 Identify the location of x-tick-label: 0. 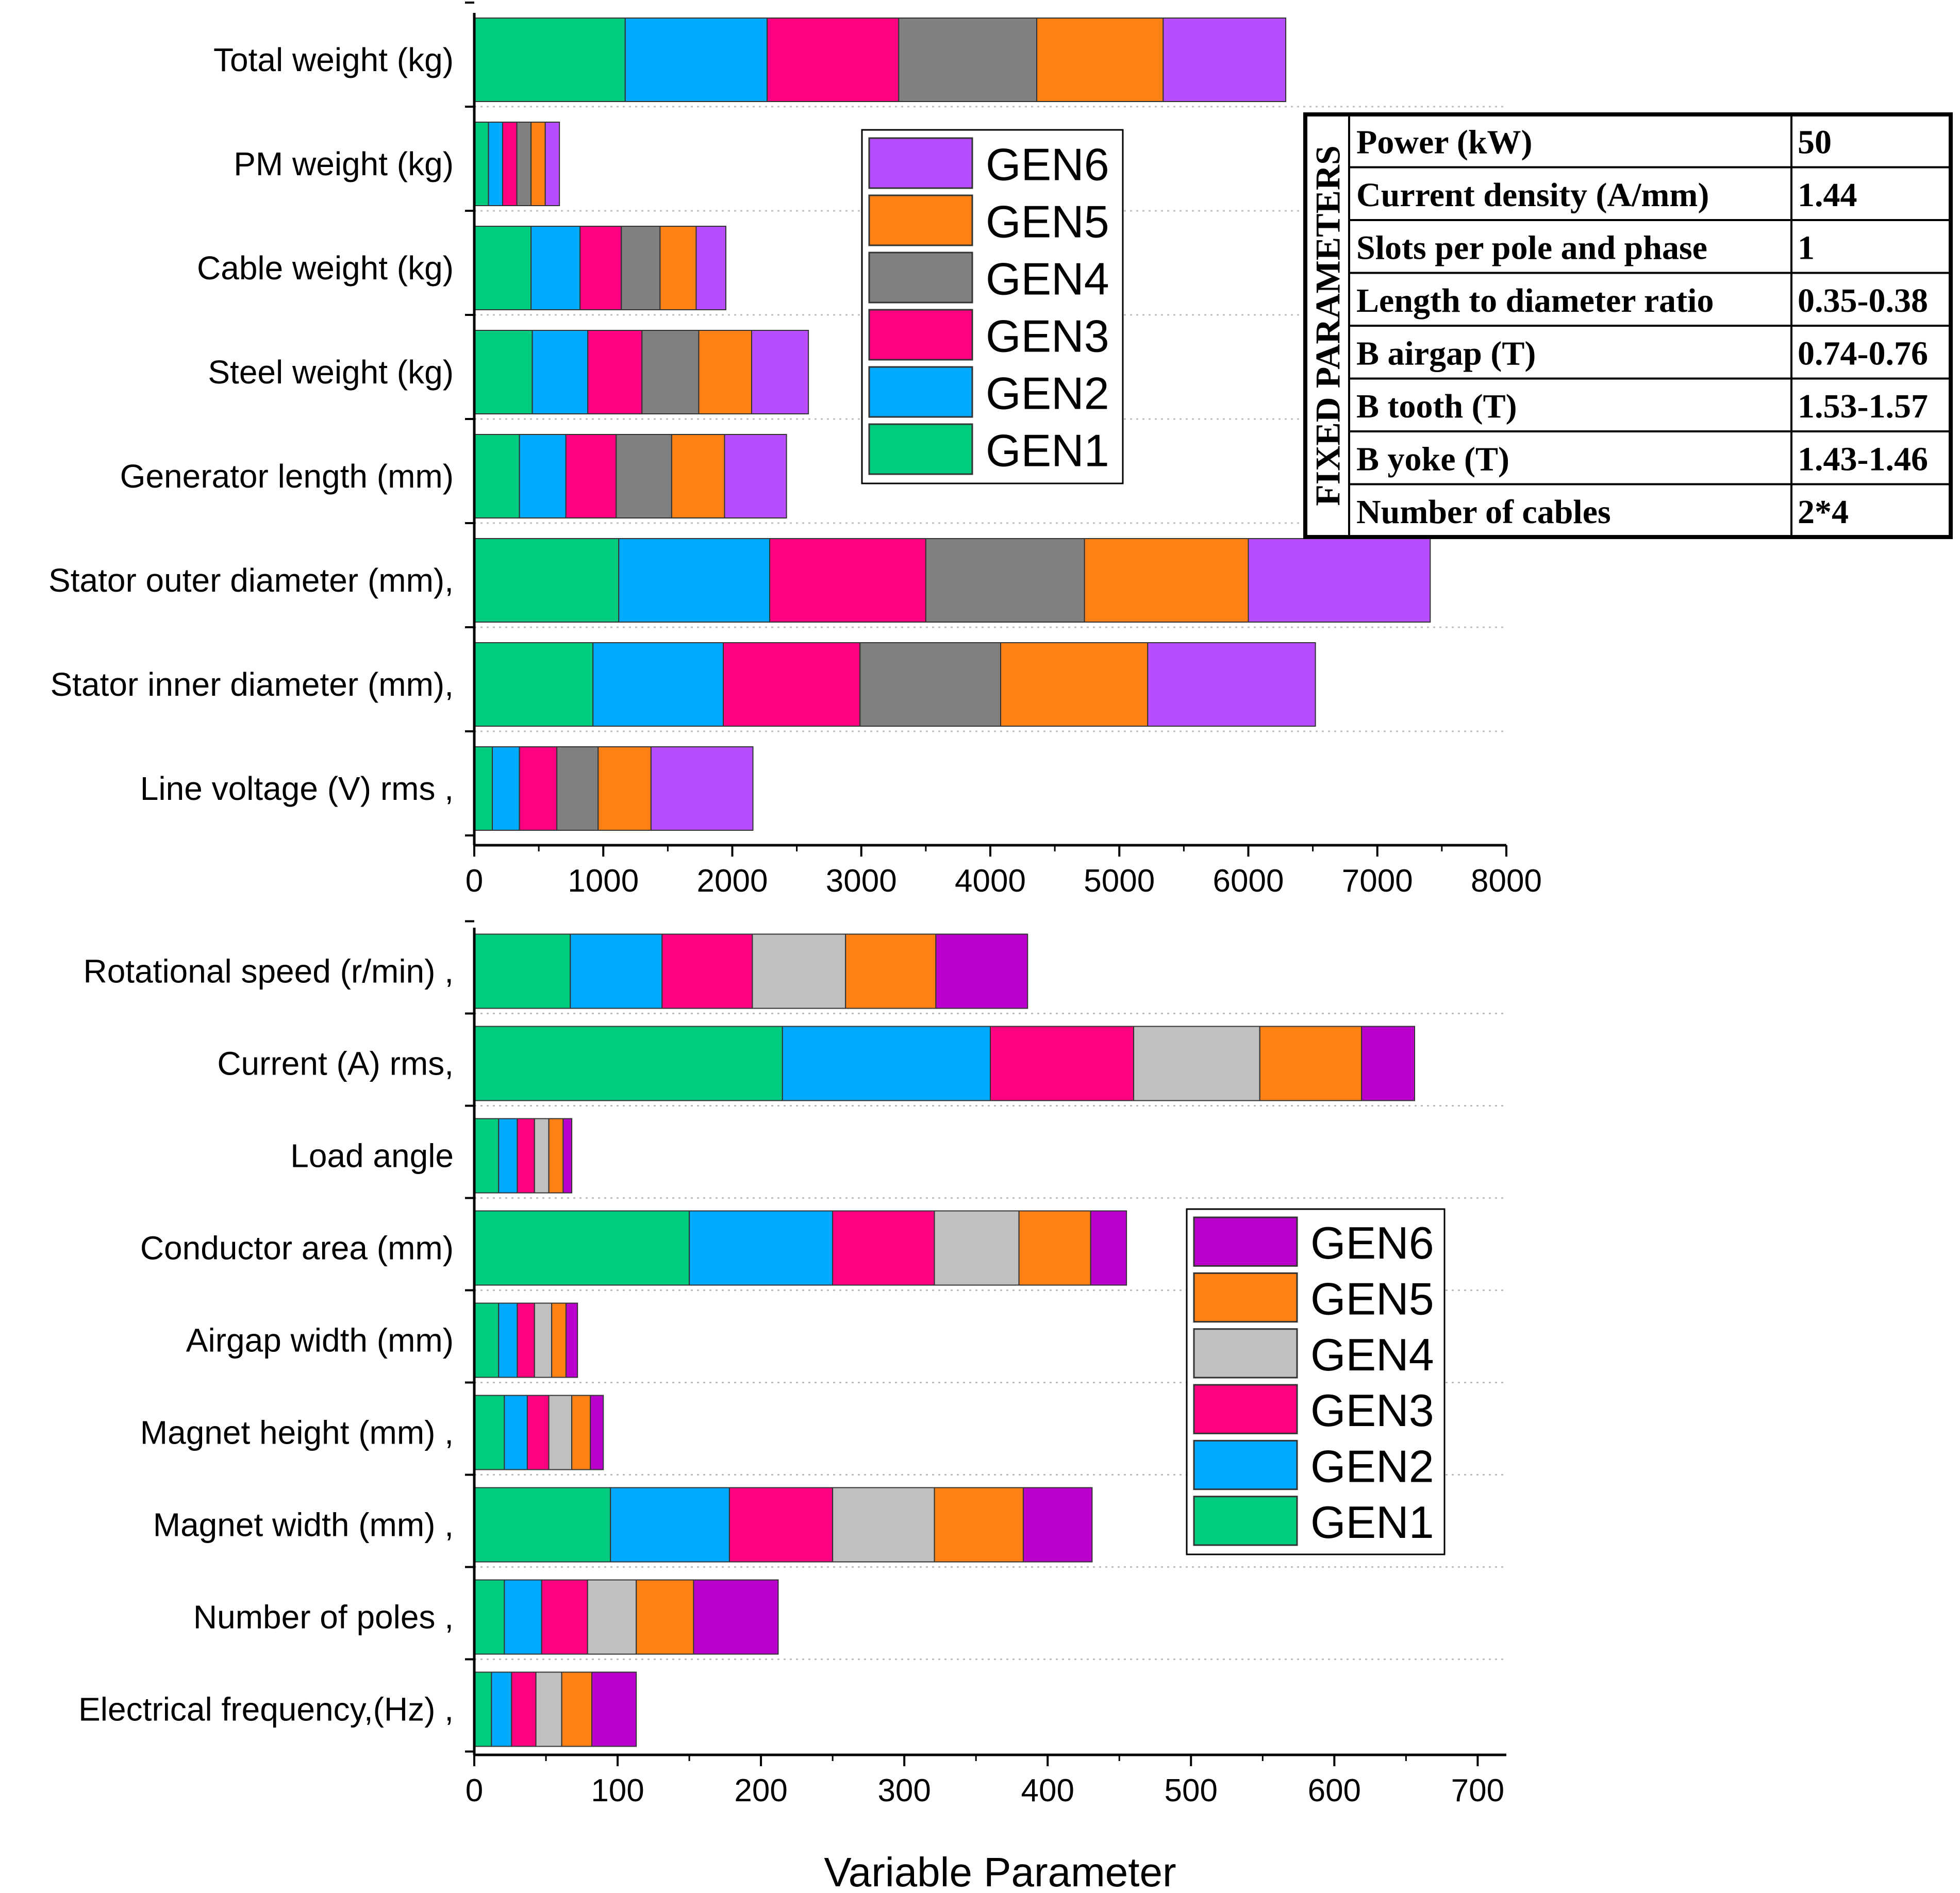
(474, 1790).